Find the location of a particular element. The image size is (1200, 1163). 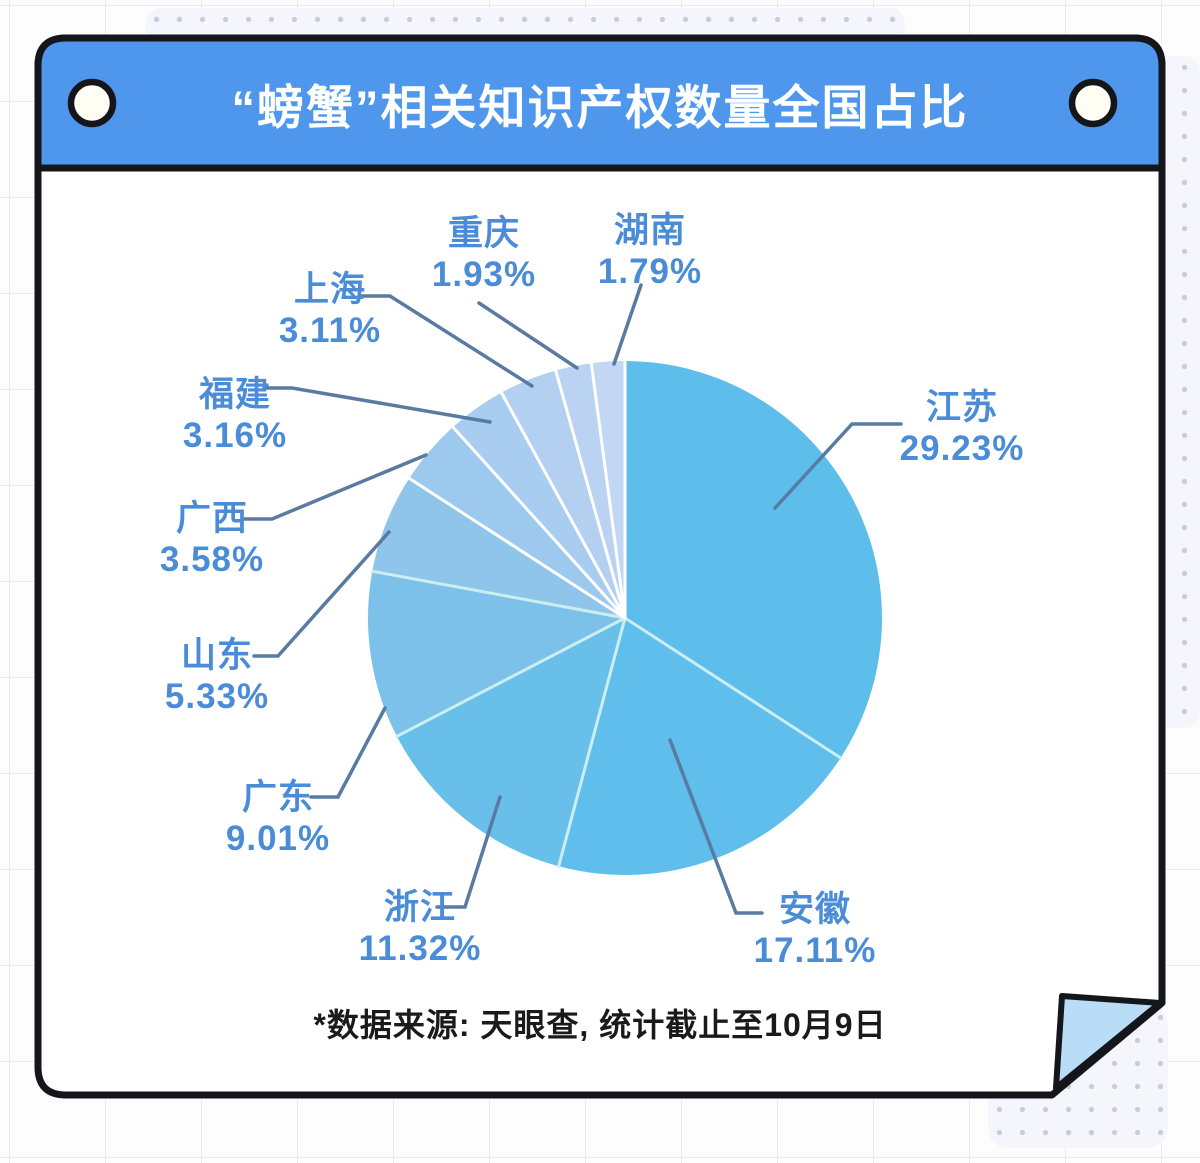

leader-line-安徽 is located at coordinates (716, 826).